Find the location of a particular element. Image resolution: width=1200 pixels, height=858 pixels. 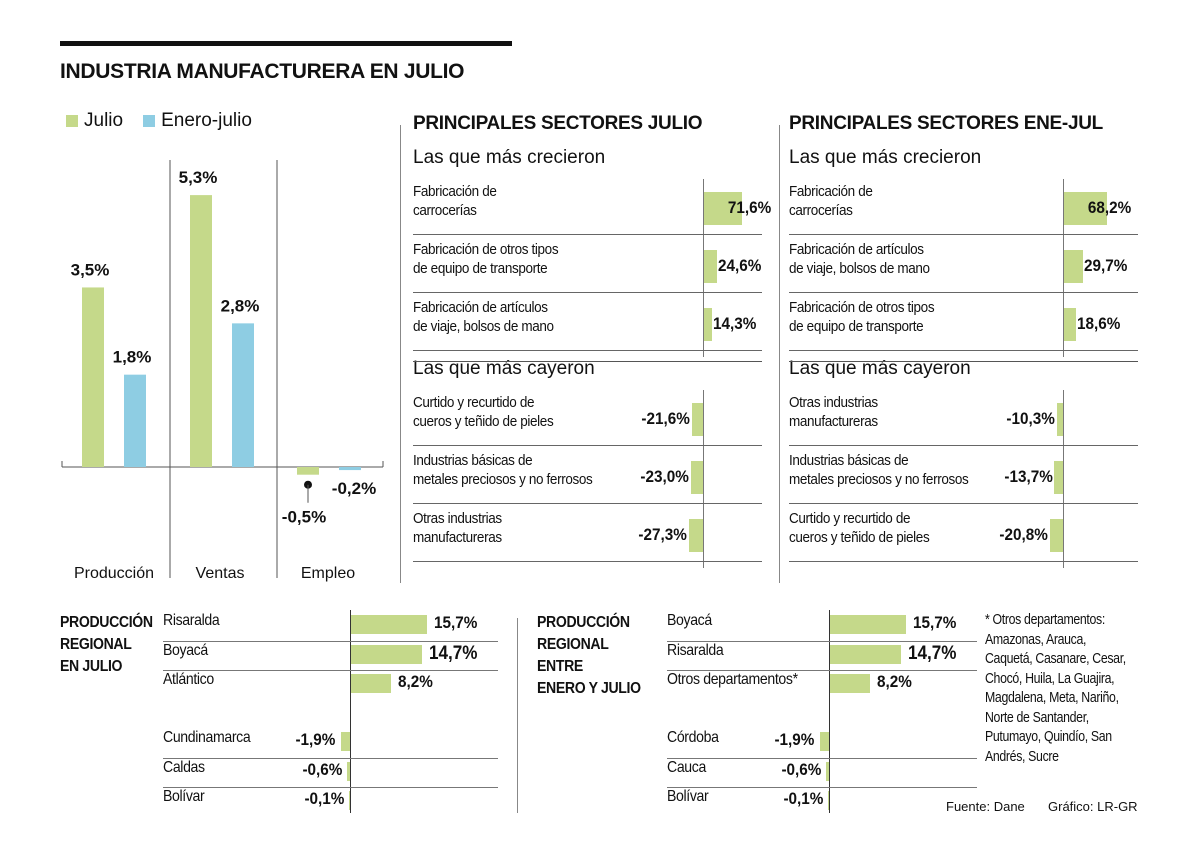

footnote-line: Andrés, Sucre is located at coordinates (1022, 756).